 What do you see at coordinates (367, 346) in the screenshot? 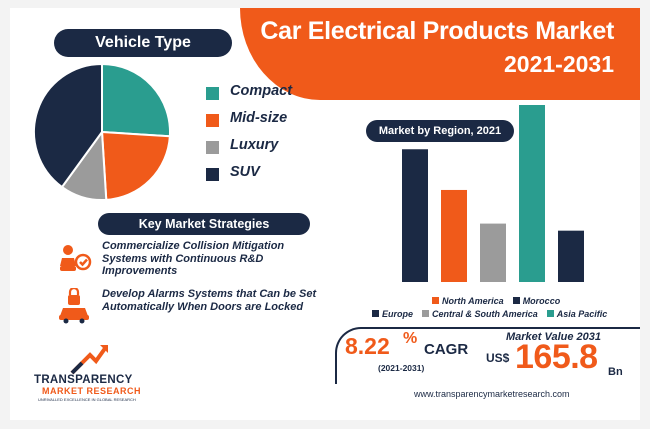
I see `cagr-value: 8.22` at bounding box center [367, 346].